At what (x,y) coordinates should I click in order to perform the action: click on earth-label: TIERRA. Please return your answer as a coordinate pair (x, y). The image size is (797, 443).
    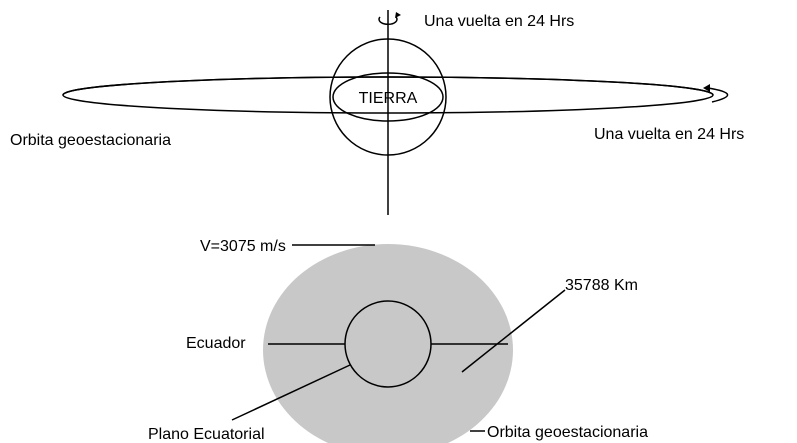
    Looking at the image, I should click on (388, 98).